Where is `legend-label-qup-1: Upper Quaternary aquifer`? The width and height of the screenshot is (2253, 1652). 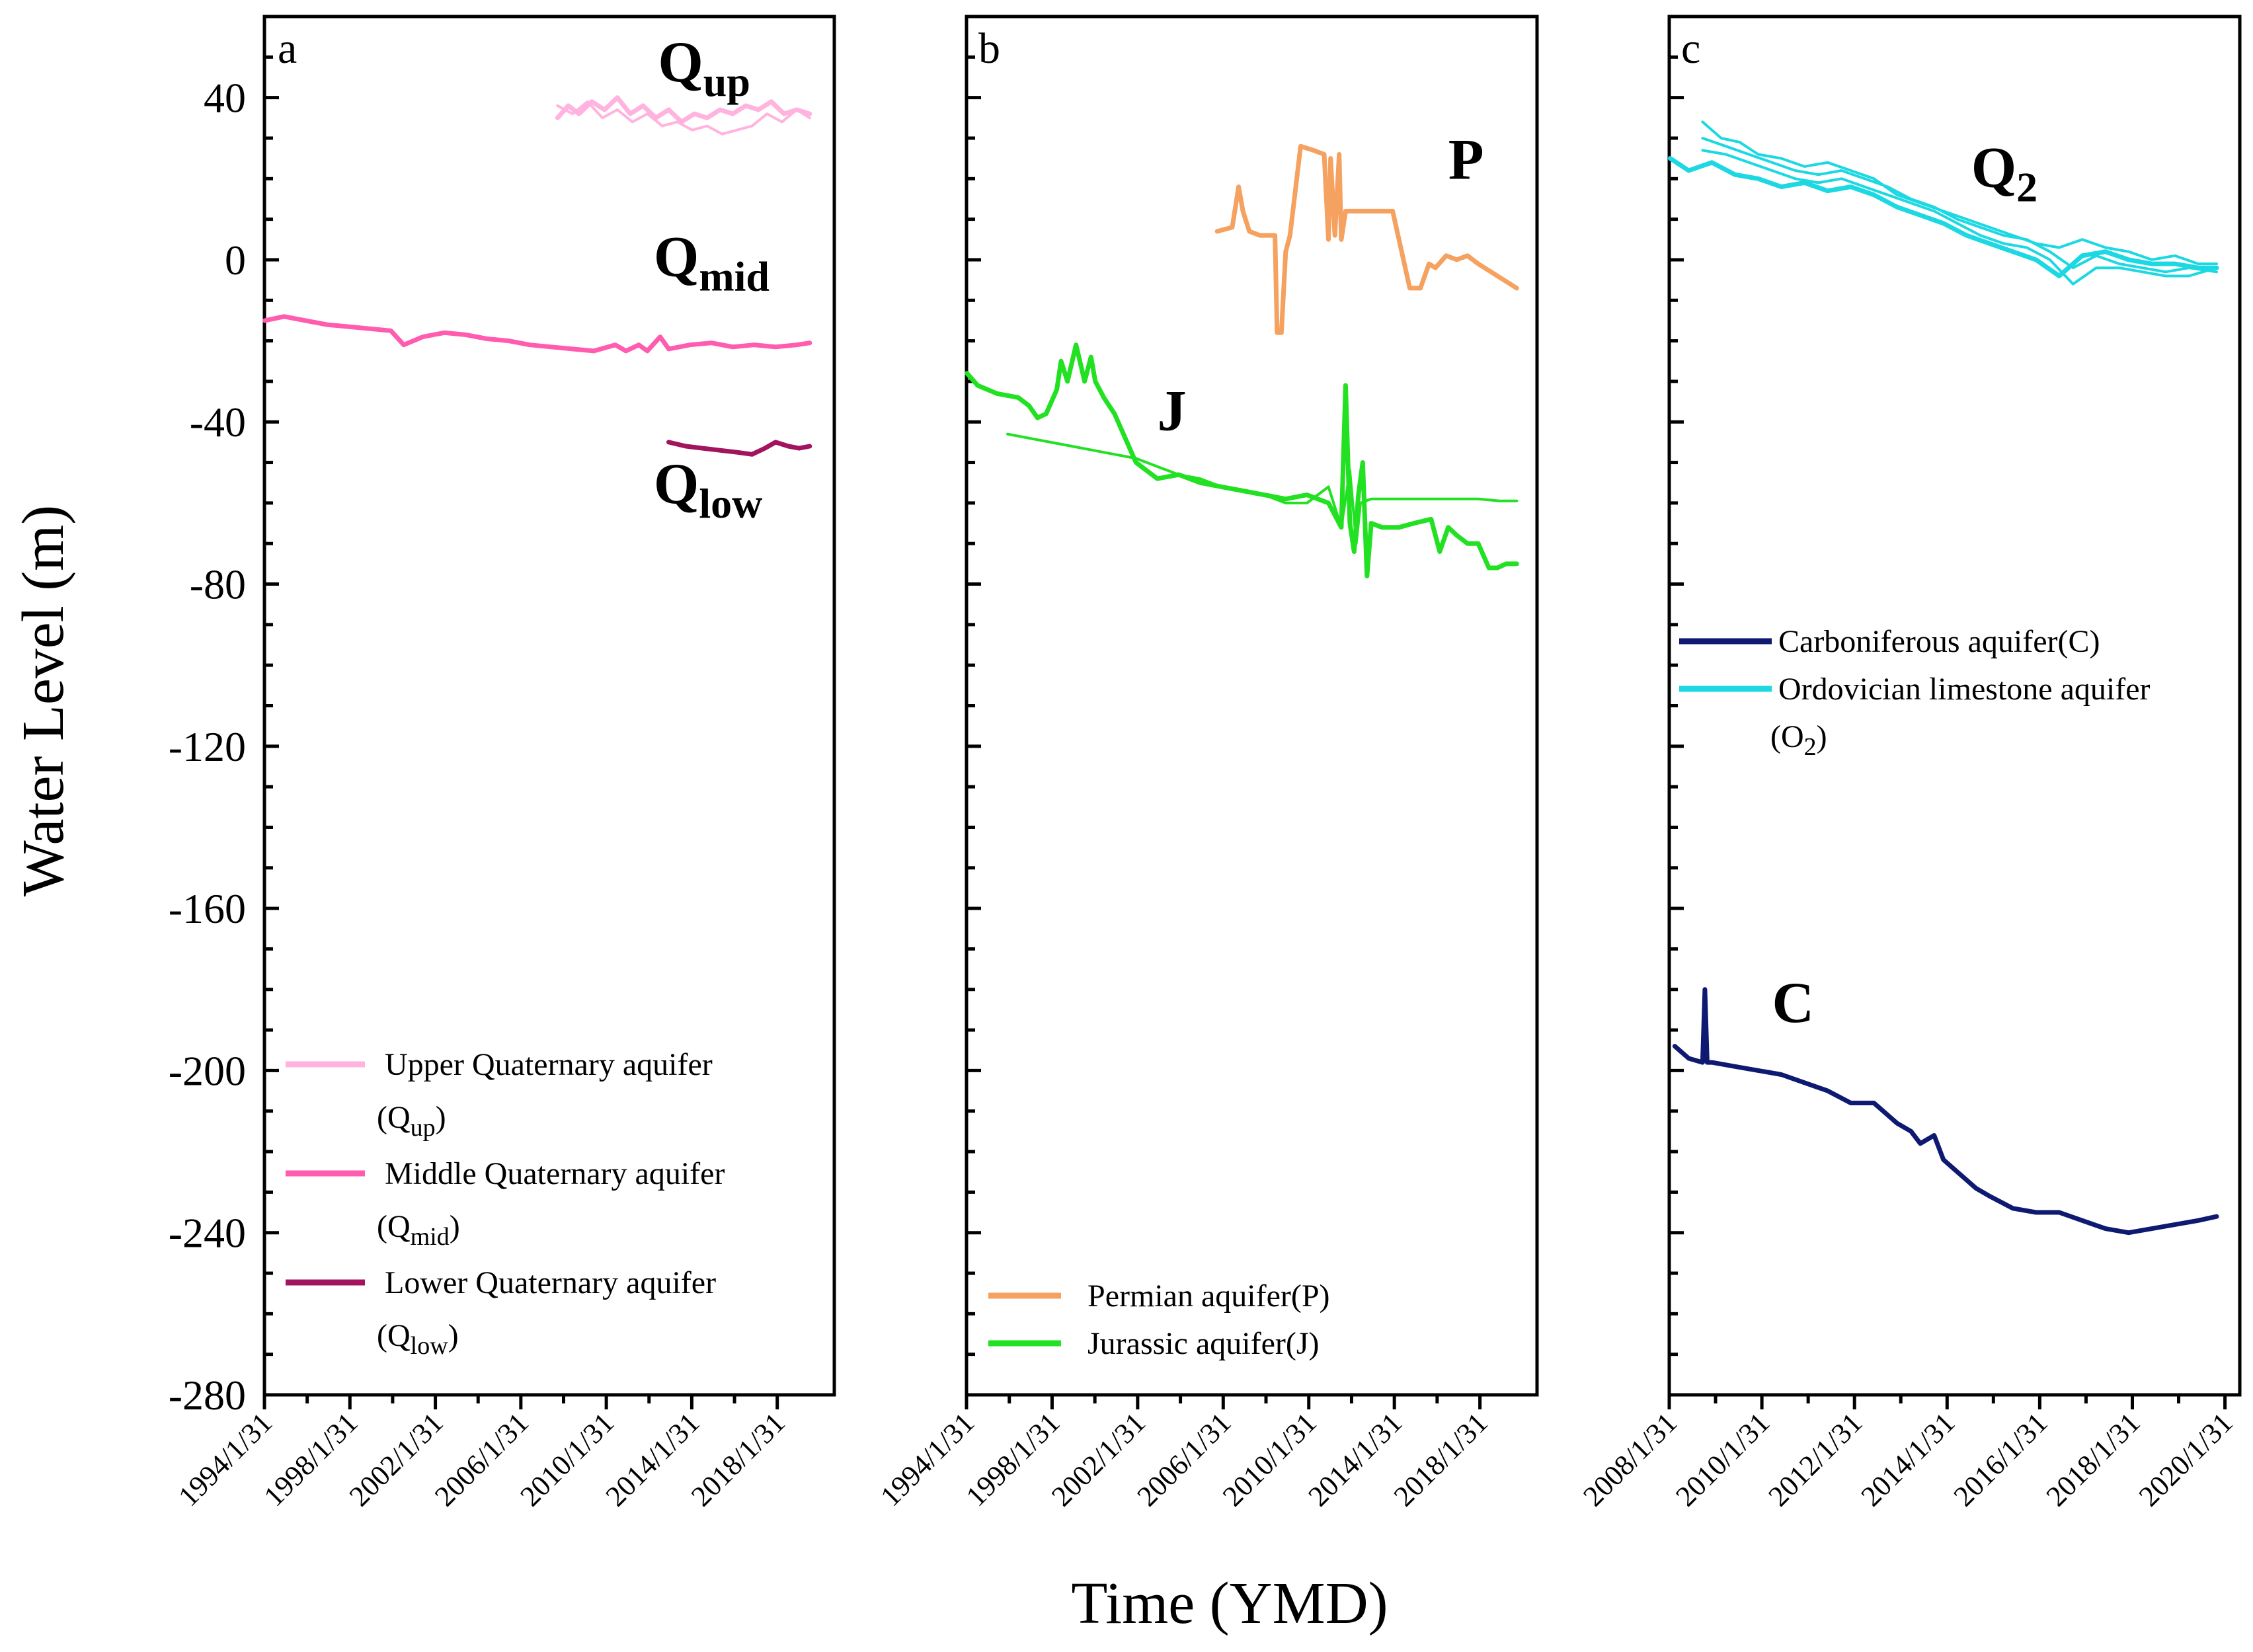
legend-label-qup-1: Upper Quaternary aquifer is located at coordinates (549, 1064).